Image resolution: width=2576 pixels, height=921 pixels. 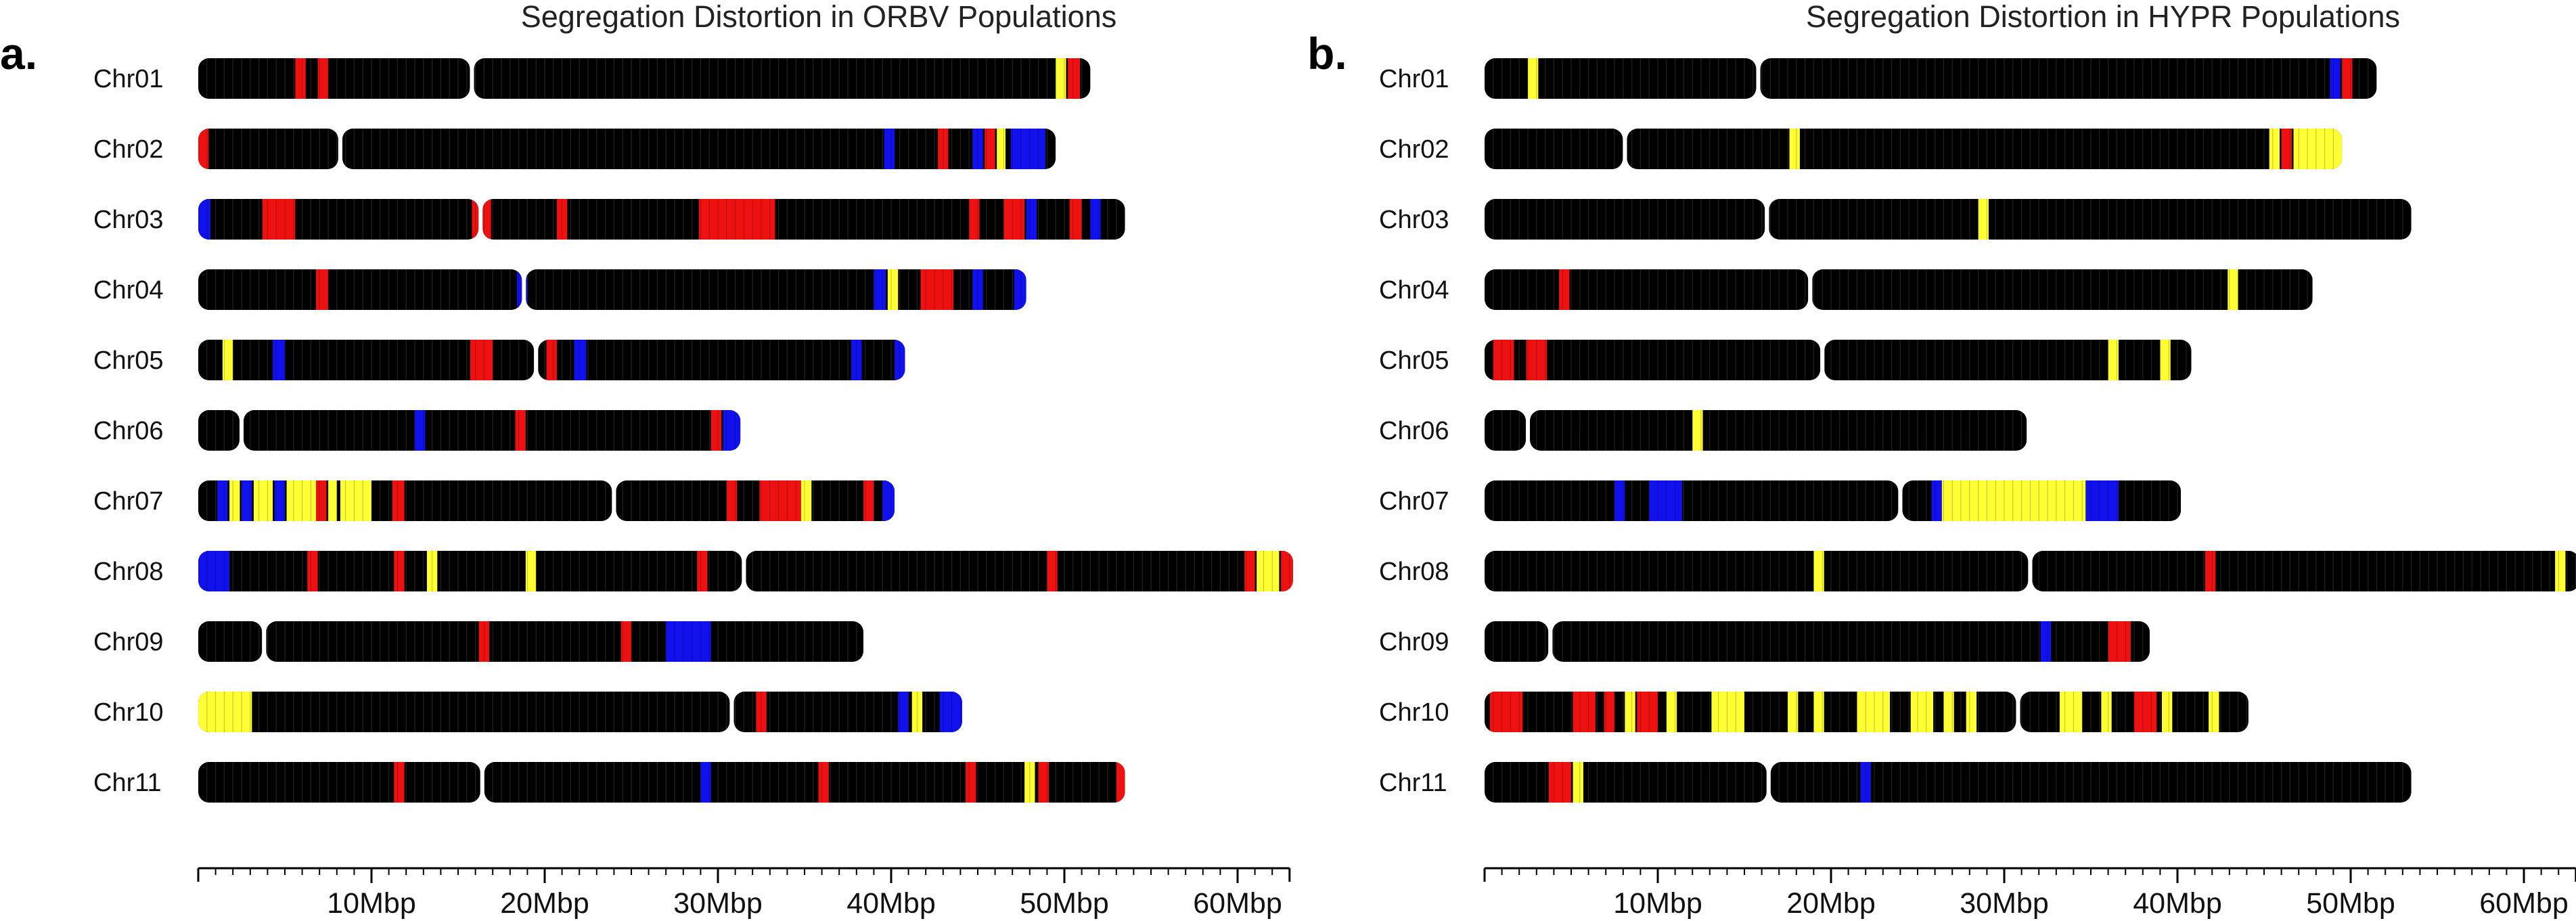 I want to click on chromosome-label: Chr11, so click(x=127, y=783).